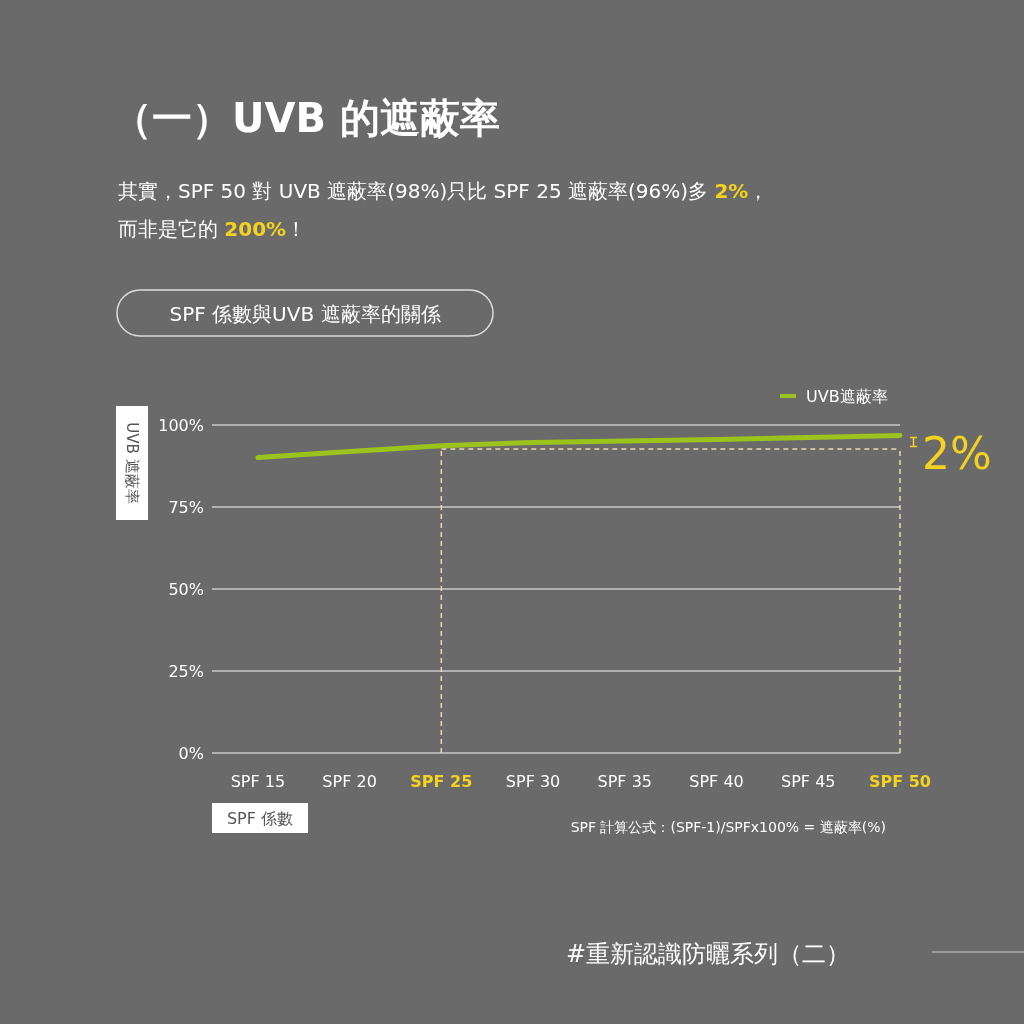 Image resolution: width=1024 pixels, height=1024 pixels. I want to click on x-tick-label: SPF 20, so click(349, 781).